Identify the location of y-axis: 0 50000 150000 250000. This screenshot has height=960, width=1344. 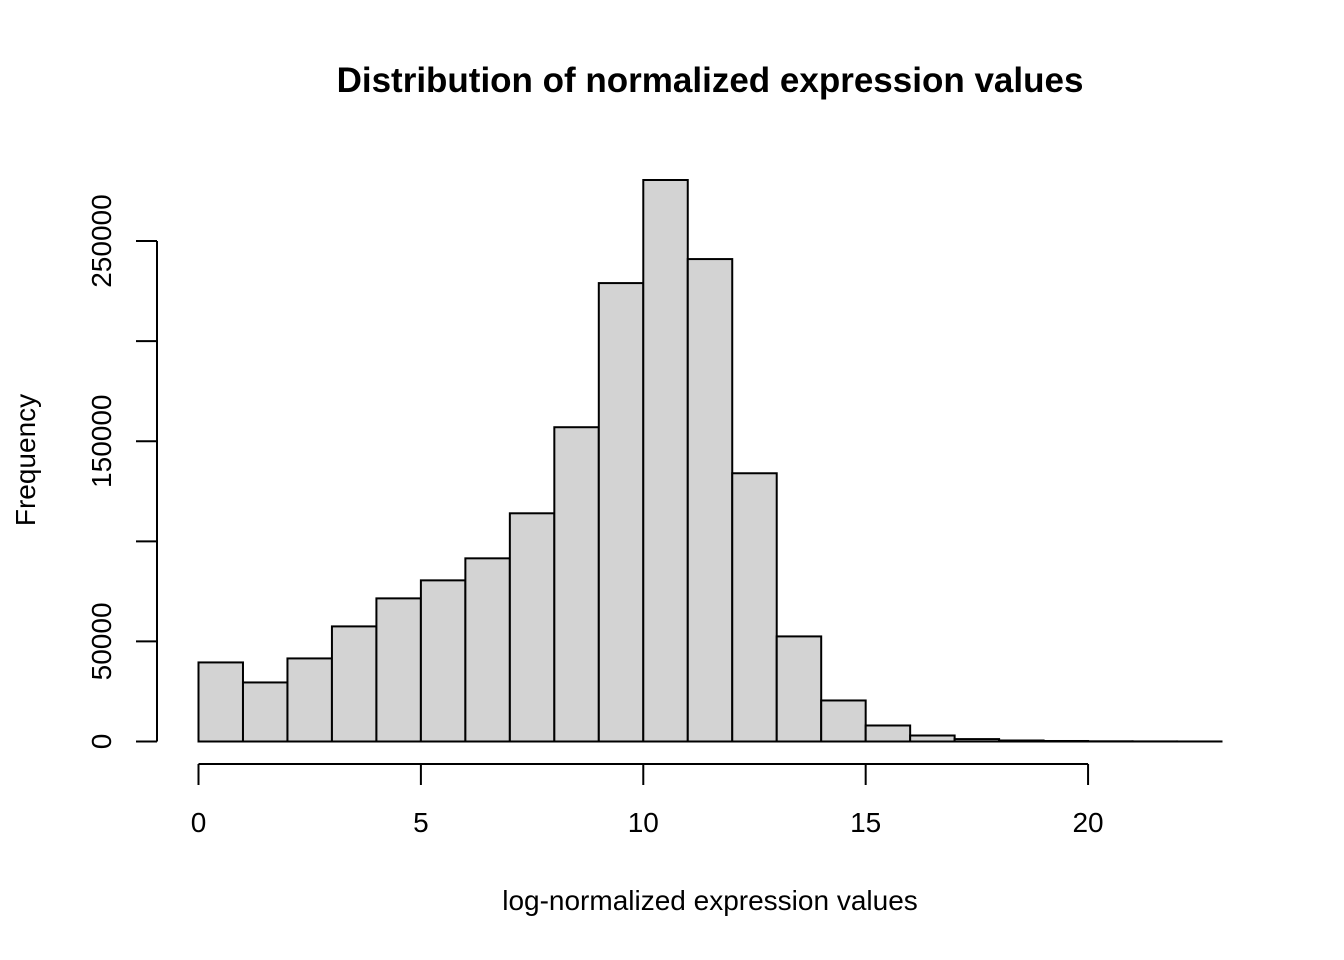
(122, 472).